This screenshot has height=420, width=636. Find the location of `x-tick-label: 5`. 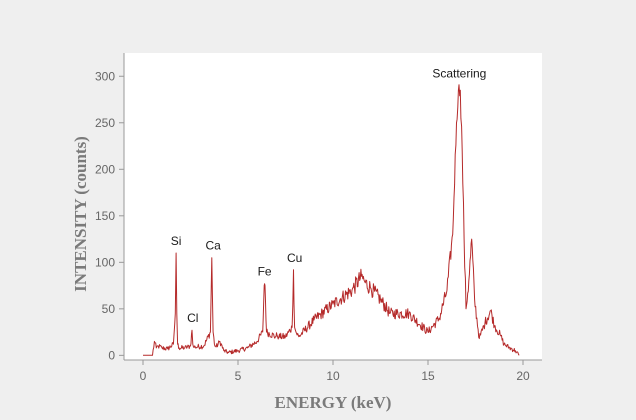

x-tick-label: 5 is located at coordinates (238, 376).